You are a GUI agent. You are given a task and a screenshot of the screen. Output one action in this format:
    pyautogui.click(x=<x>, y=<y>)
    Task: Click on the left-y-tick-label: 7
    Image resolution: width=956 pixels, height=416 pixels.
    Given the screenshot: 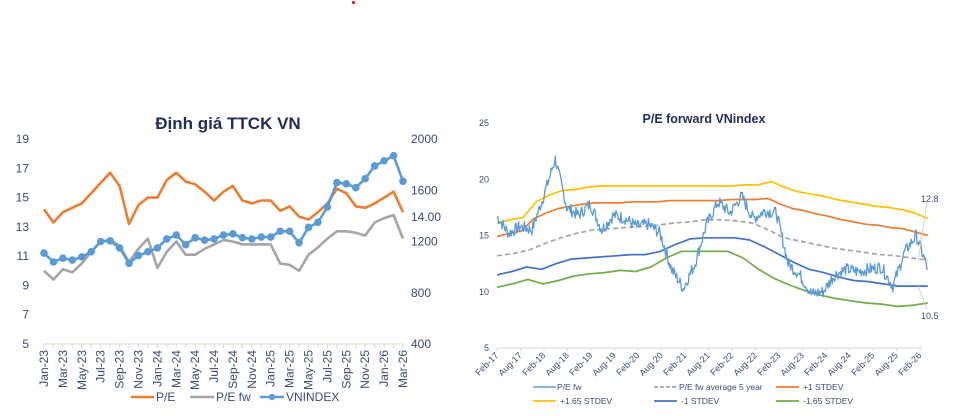 What is the action you would take?
    pyautogui.click(x=25, y=315)
    